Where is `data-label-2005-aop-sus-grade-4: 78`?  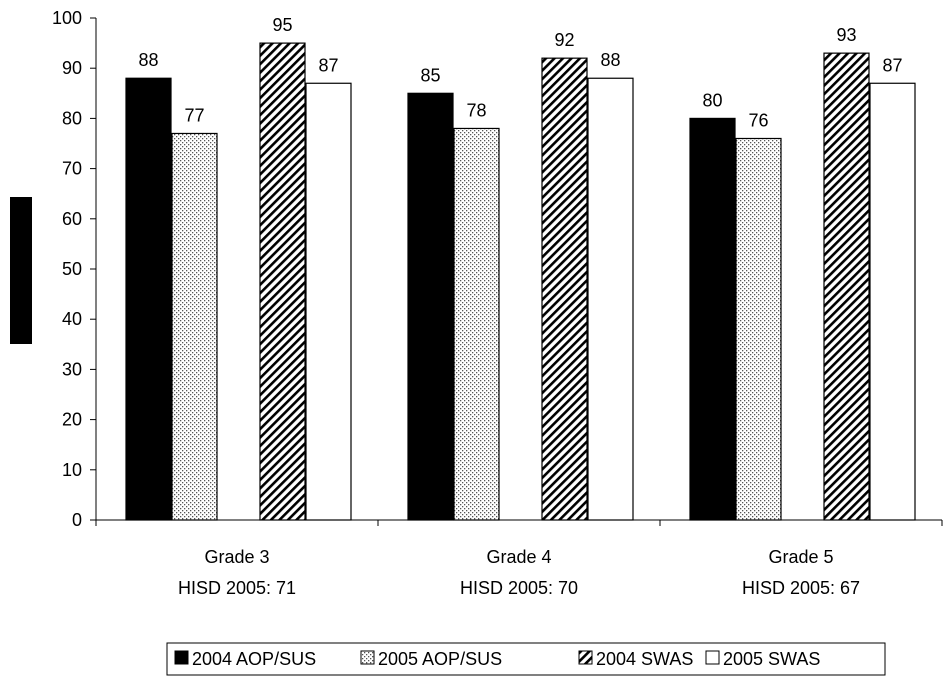
data-label-2005-aop-sus-grade-4: 78 is located at coordinates (476, 110).